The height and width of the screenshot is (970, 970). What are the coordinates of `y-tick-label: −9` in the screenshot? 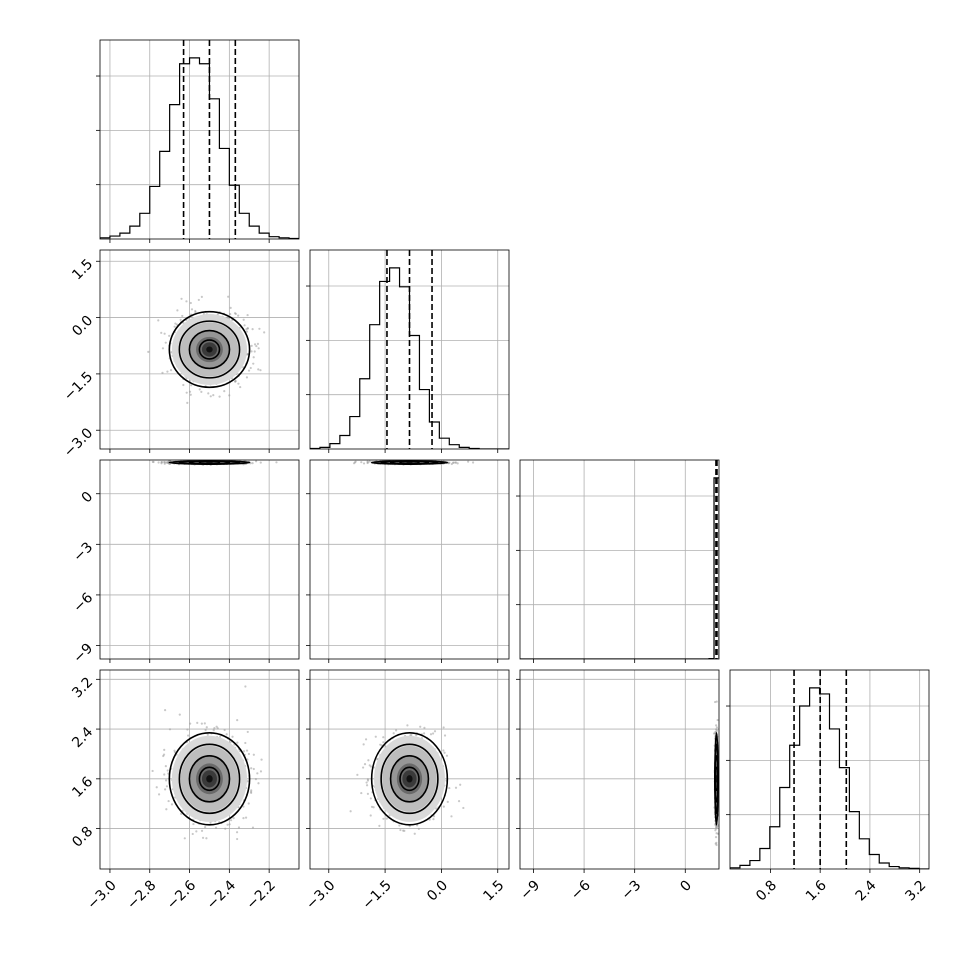 It's located at (83, 653).